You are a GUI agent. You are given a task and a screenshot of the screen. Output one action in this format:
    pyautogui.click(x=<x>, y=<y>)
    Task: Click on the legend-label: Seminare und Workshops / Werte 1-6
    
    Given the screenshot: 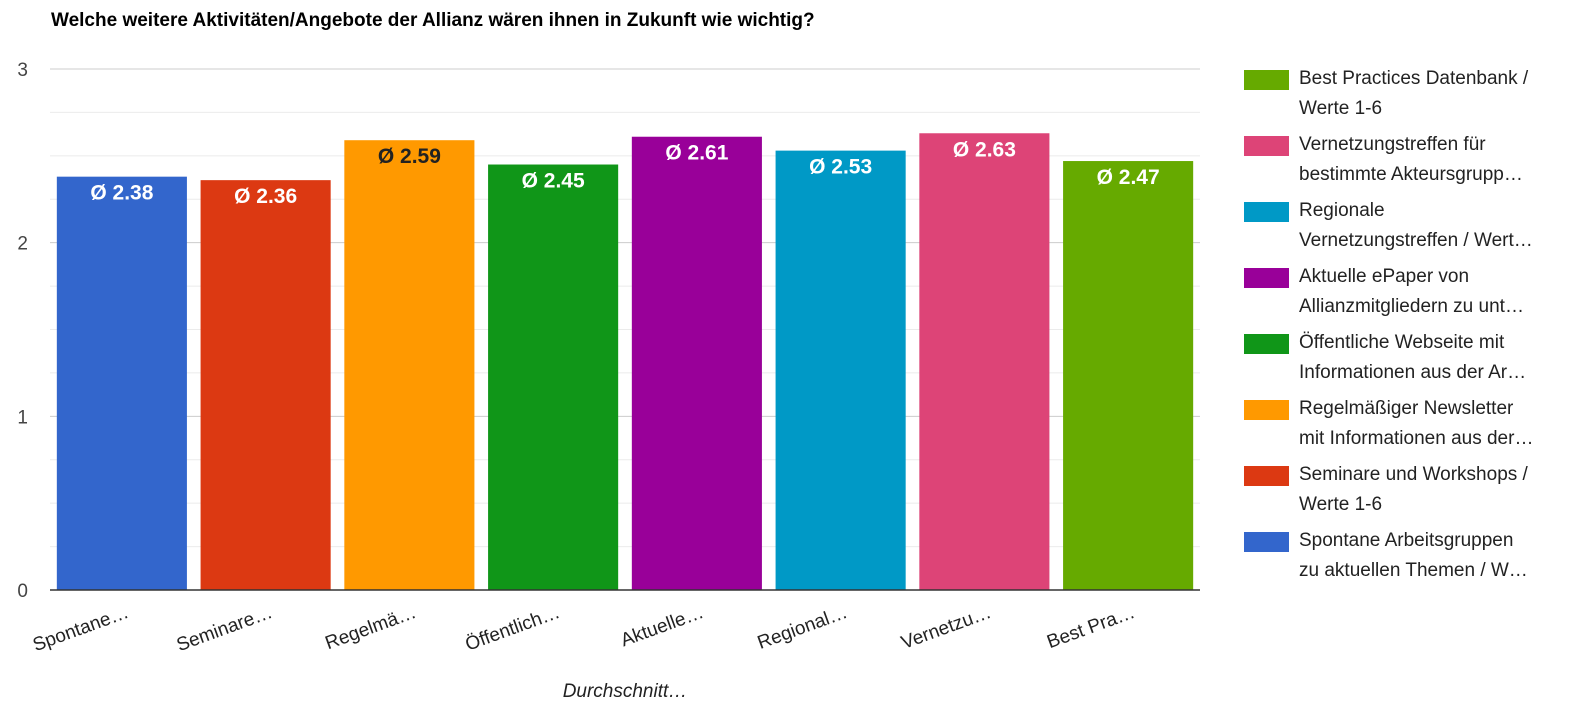 What is the action you would take?
    pyautogui.click(x=1444, y=490)
    